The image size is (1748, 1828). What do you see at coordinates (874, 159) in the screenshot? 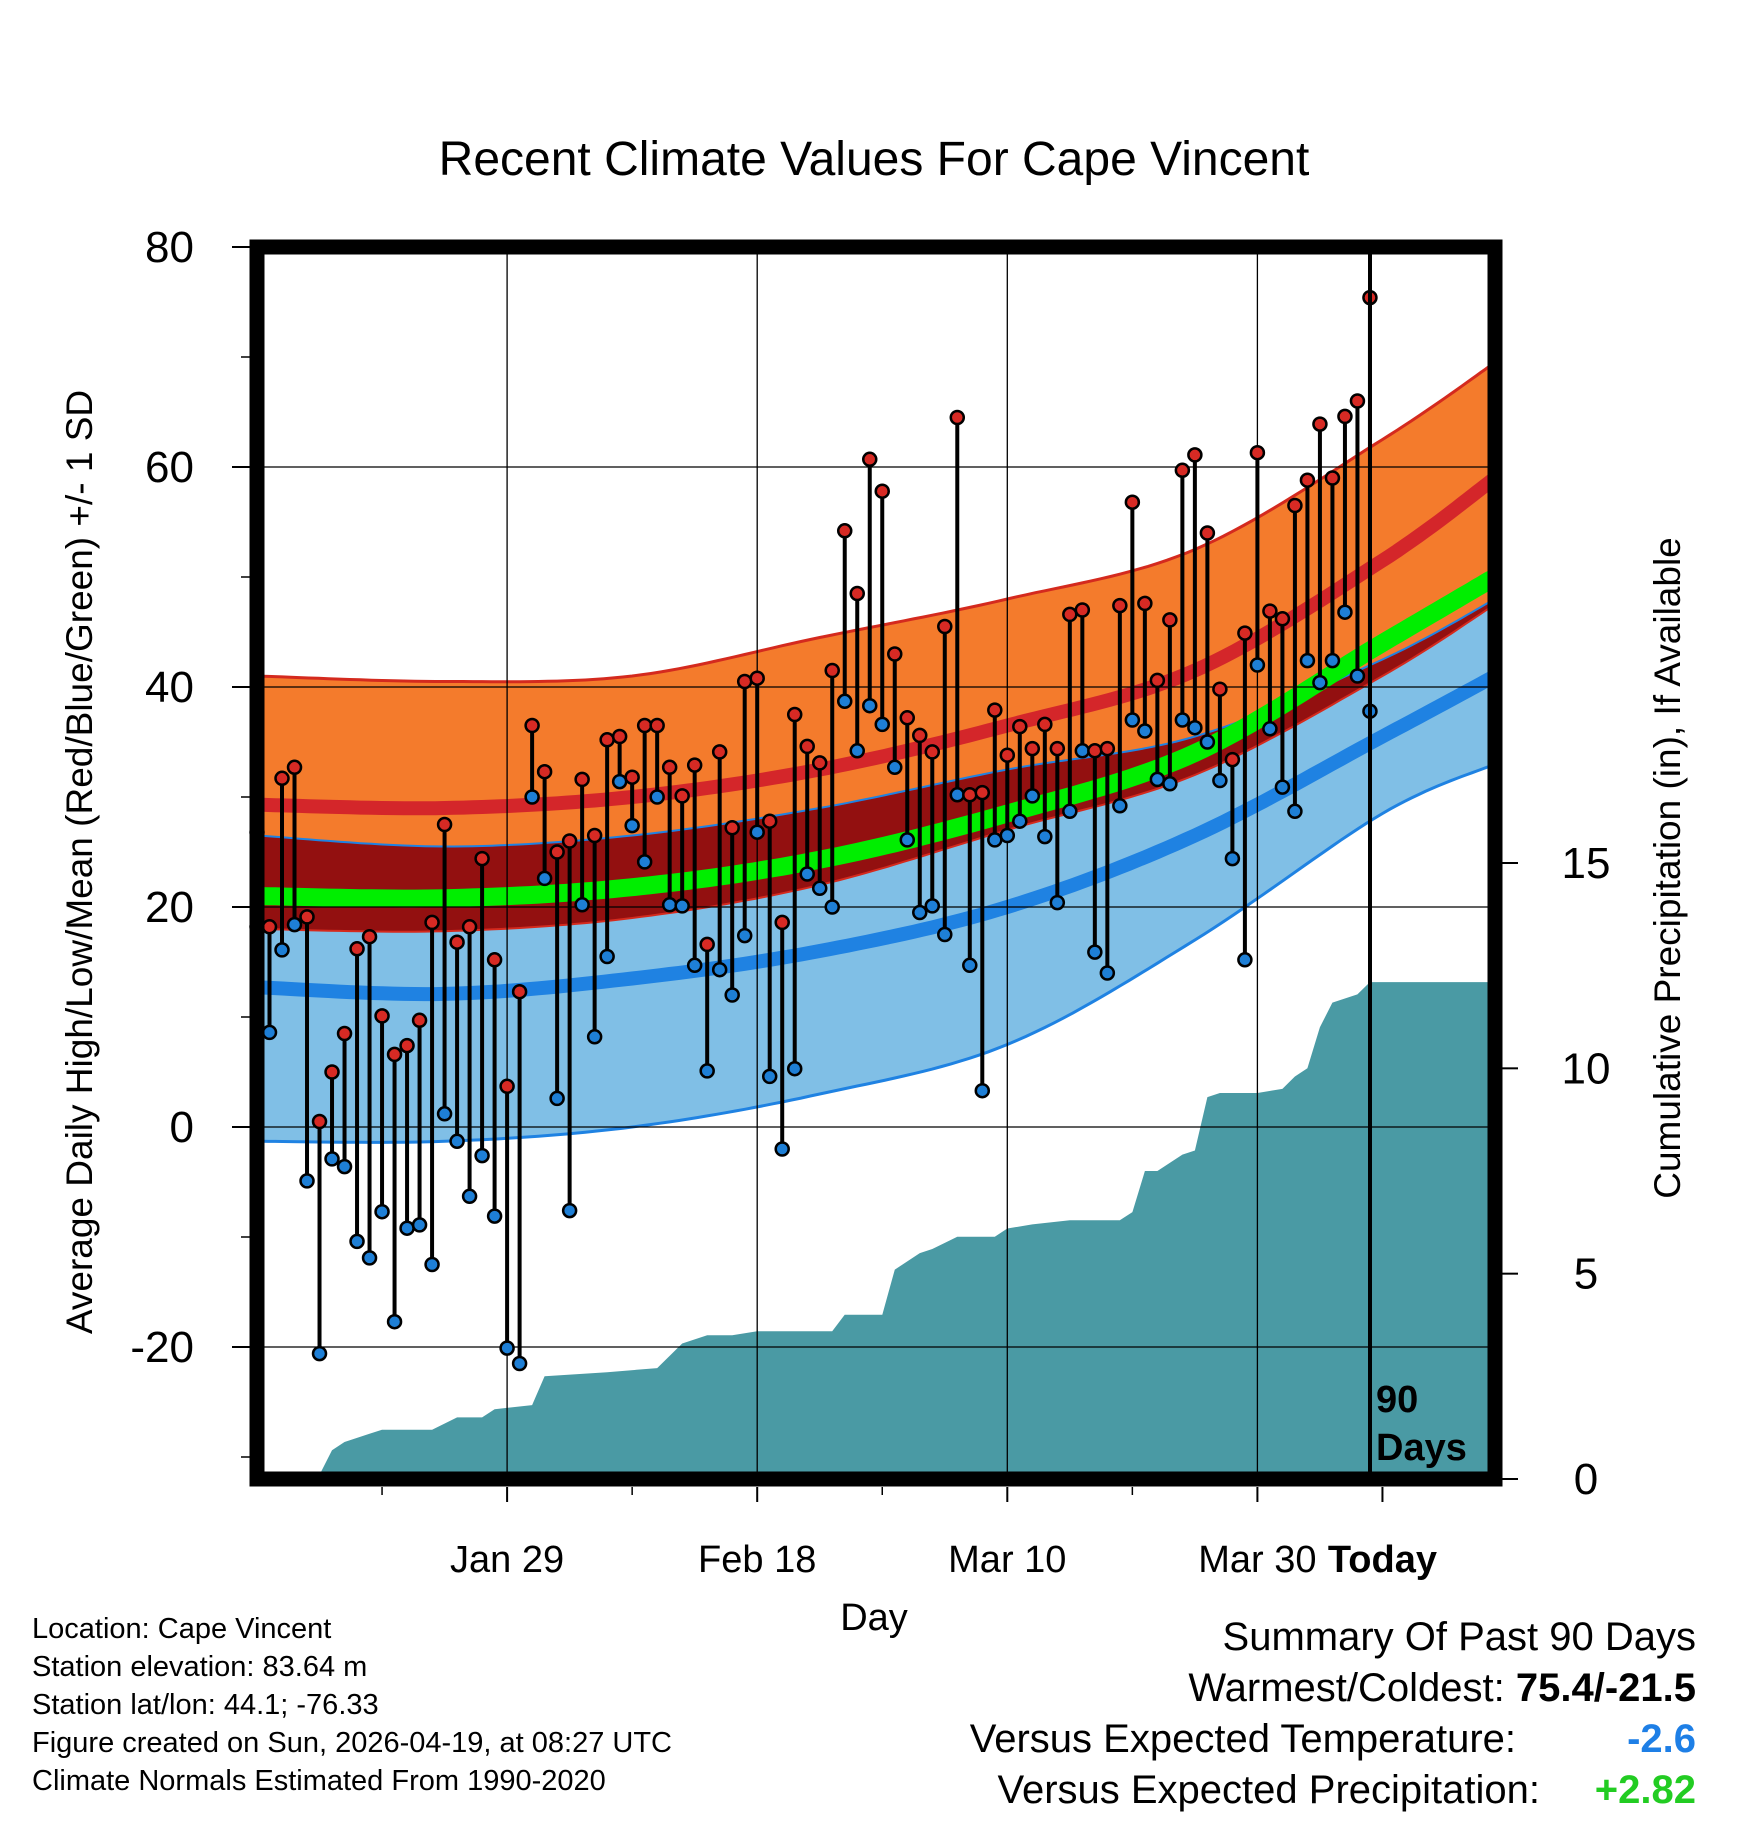
I see `chart-title: Recent Climate Values For Cape Vincent` at bounding box center [874, 159].